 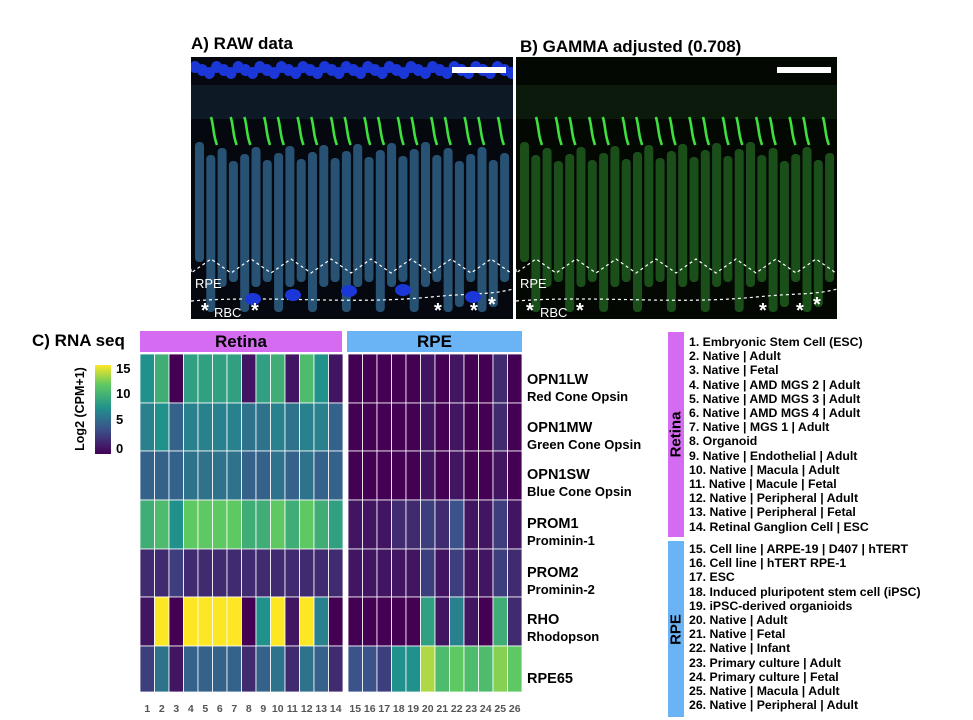 What do you see at coordinates (765, 662) in the screenshot?
I see `legend-item: 23. Primary culture | Adult` at bounding box center [765, 662].